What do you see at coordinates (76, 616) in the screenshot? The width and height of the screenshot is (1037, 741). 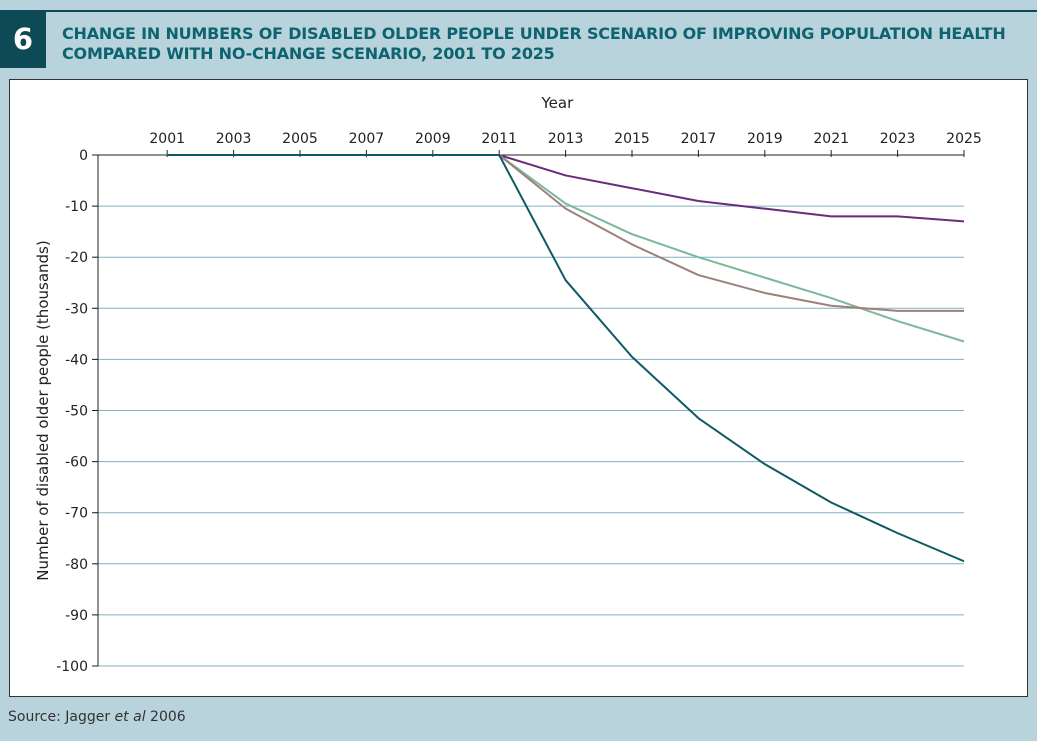 I see `y-tick-label: -90` at bounding box center [76, 616].